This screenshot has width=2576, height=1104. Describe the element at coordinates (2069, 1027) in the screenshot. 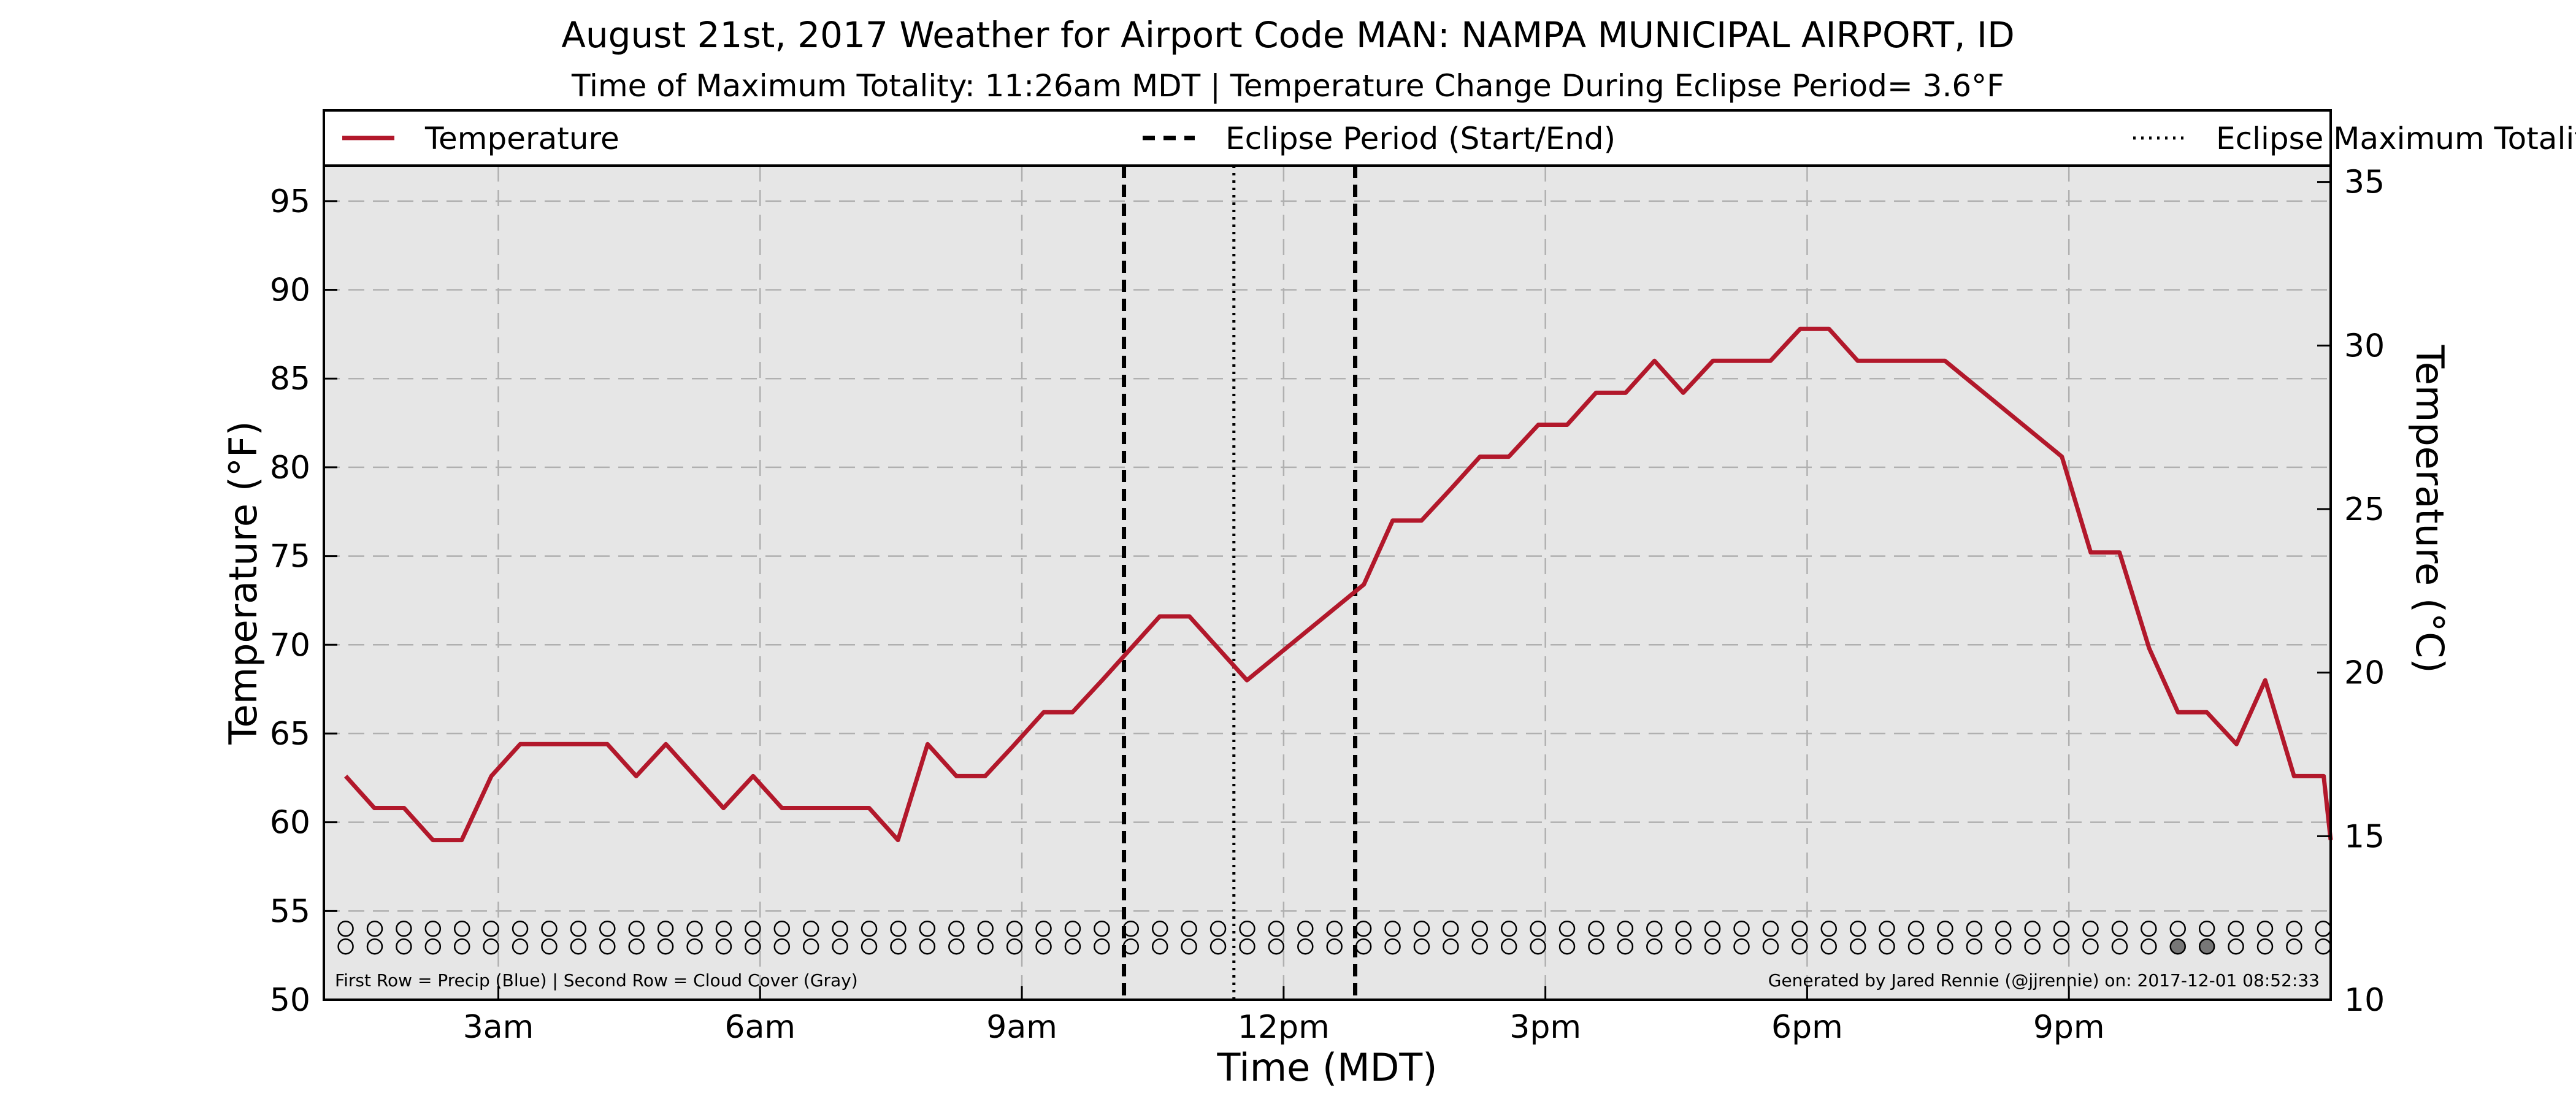

I see `x-tick-label: 9pm` at that location.